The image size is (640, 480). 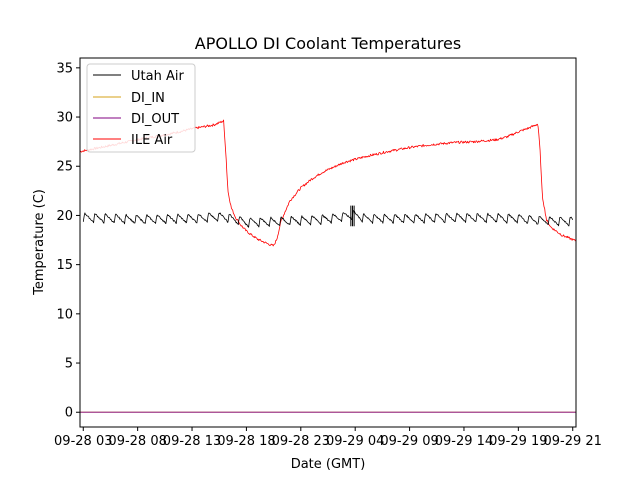 What do you see at coordinates (148, 98) in the screenshot?
I see `legend-label-di-in: DI_IN` at bounding box center [148, 98].